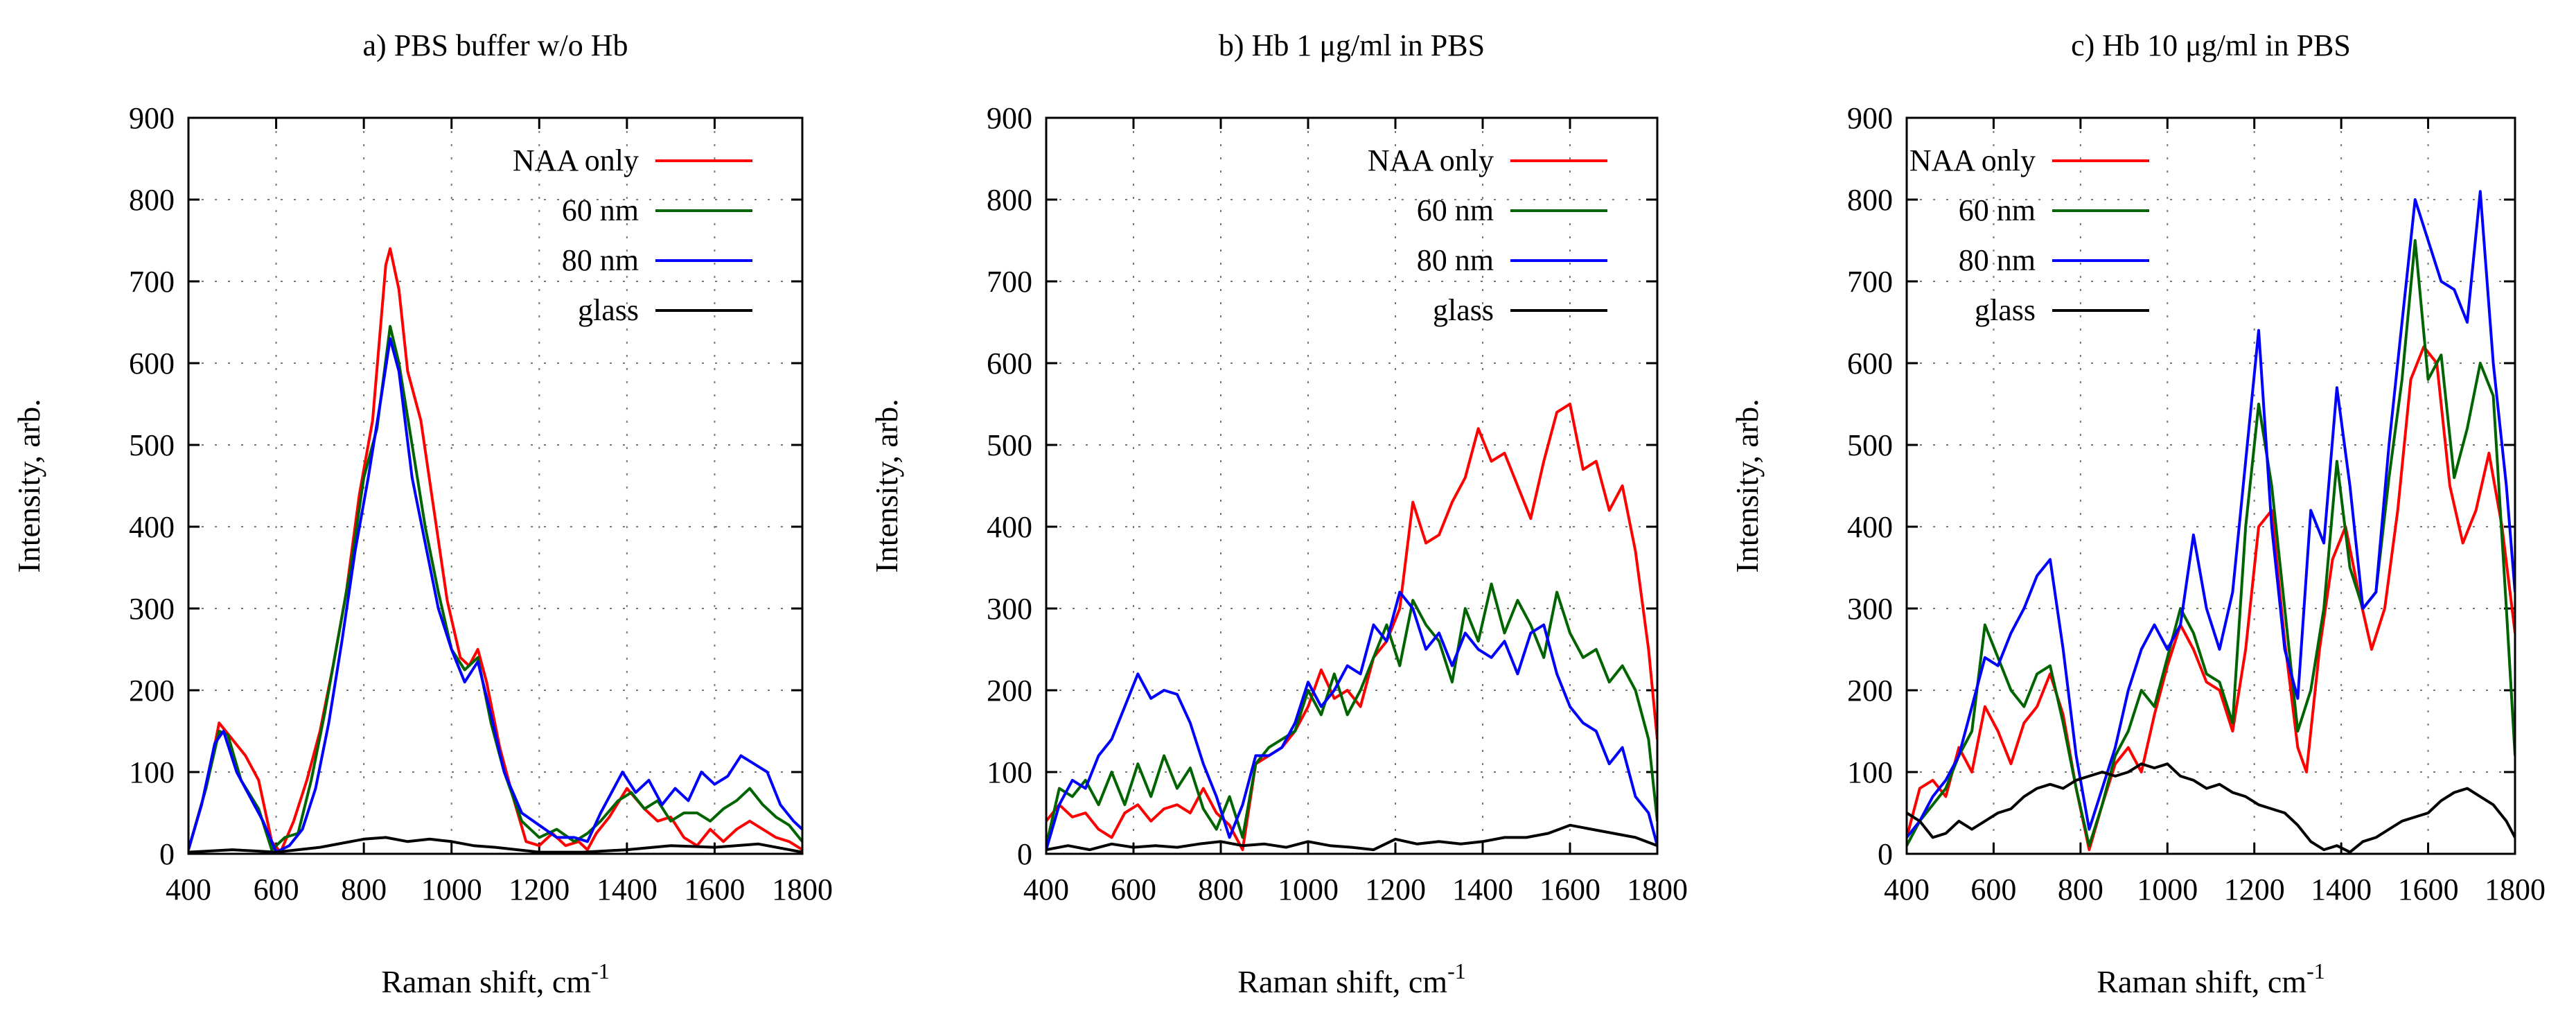 Image resolution: width=2576 pixels, height=1025 pixels. I want to click on chart-0-legend-label-0: NAA only, so click(576, 160).